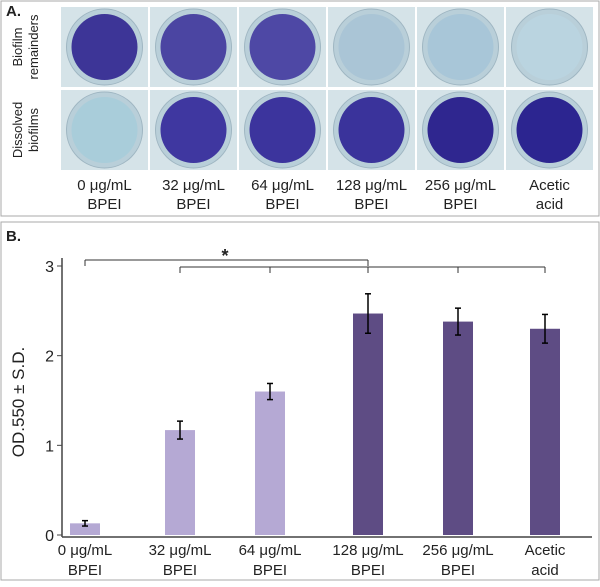 The height and width of the screenshot is (587, 600). I want to click on x-tick-label: Acetic, so click(545, 550).